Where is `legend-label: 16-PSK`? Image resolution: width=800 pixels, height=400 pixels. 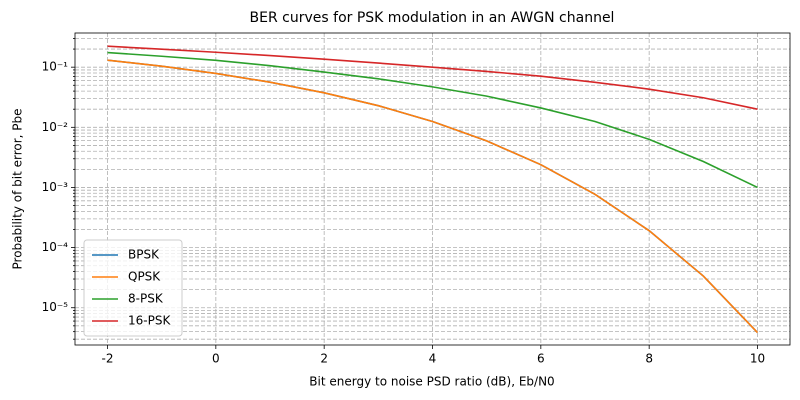
legend-label: 16-PSK is located at coordinates (149, 321).